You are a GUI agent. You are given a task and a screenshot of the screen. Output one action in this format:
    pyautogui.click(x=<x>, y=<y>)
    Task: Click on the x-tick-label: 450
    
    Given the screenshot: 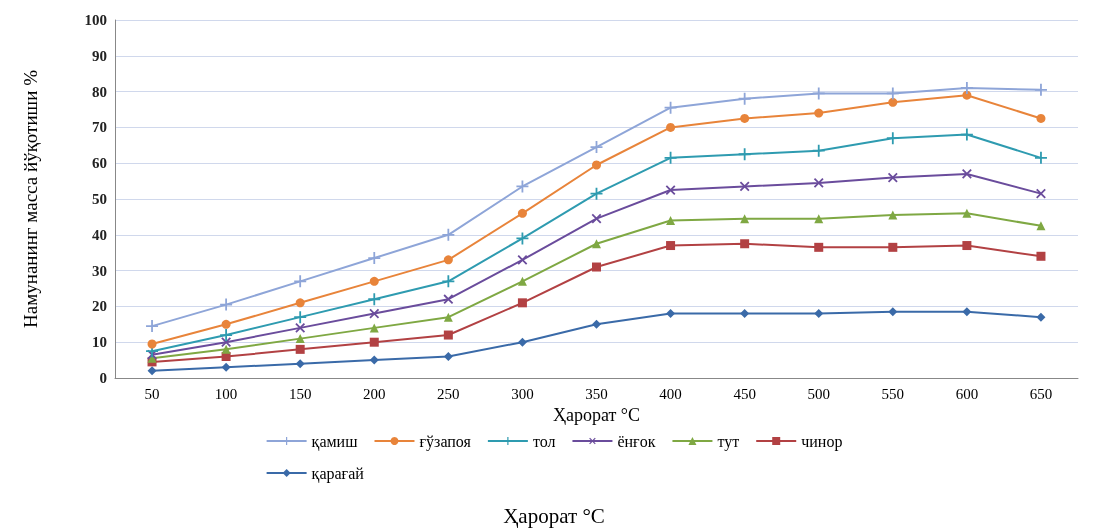 What is the action you would take?
    pyautogui.click(x=744, y=393)
    